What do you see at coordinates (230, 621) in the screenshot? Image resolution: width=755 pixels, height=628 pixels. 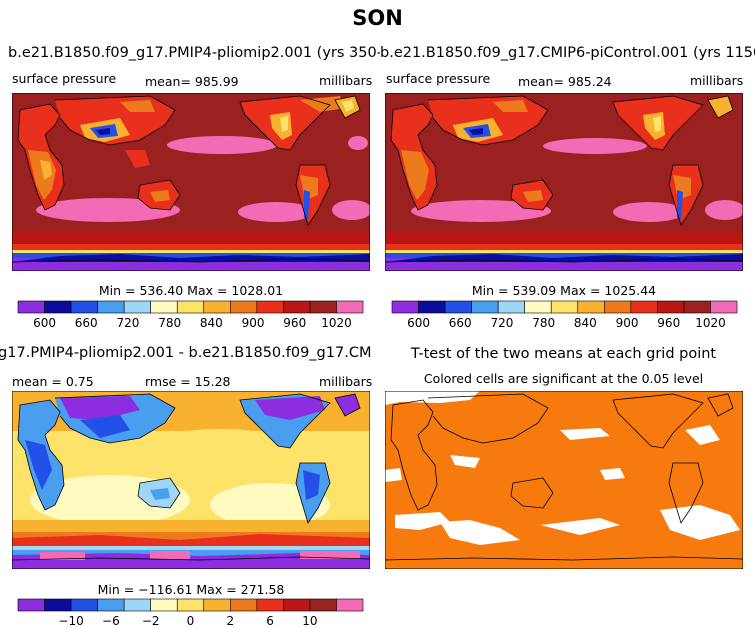 I see `colorbar-tick-label: 2` at bounding box center [230, 621].